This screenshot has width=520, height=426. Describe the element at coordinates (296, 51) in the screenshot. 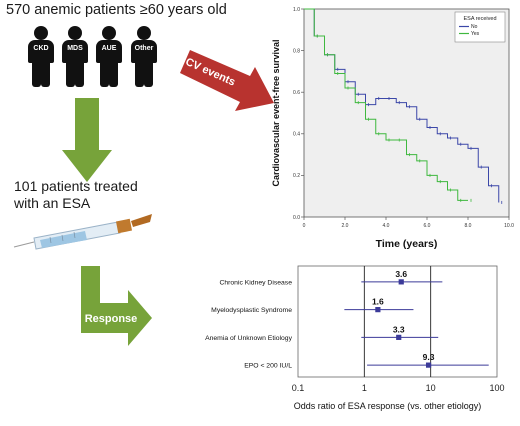

I see `km-y-tick-label: 0.8` at that location.